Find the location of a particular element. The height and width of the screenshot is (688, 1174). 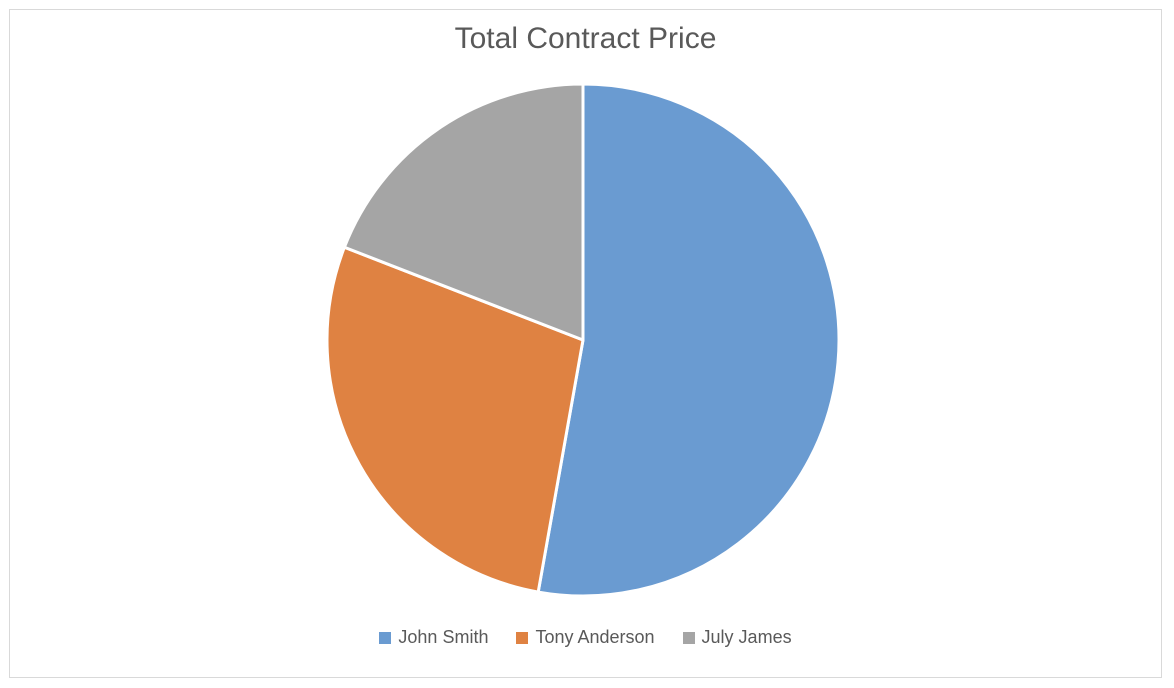

chart-title: Total Contract Price is located at coordinates (585, 38).